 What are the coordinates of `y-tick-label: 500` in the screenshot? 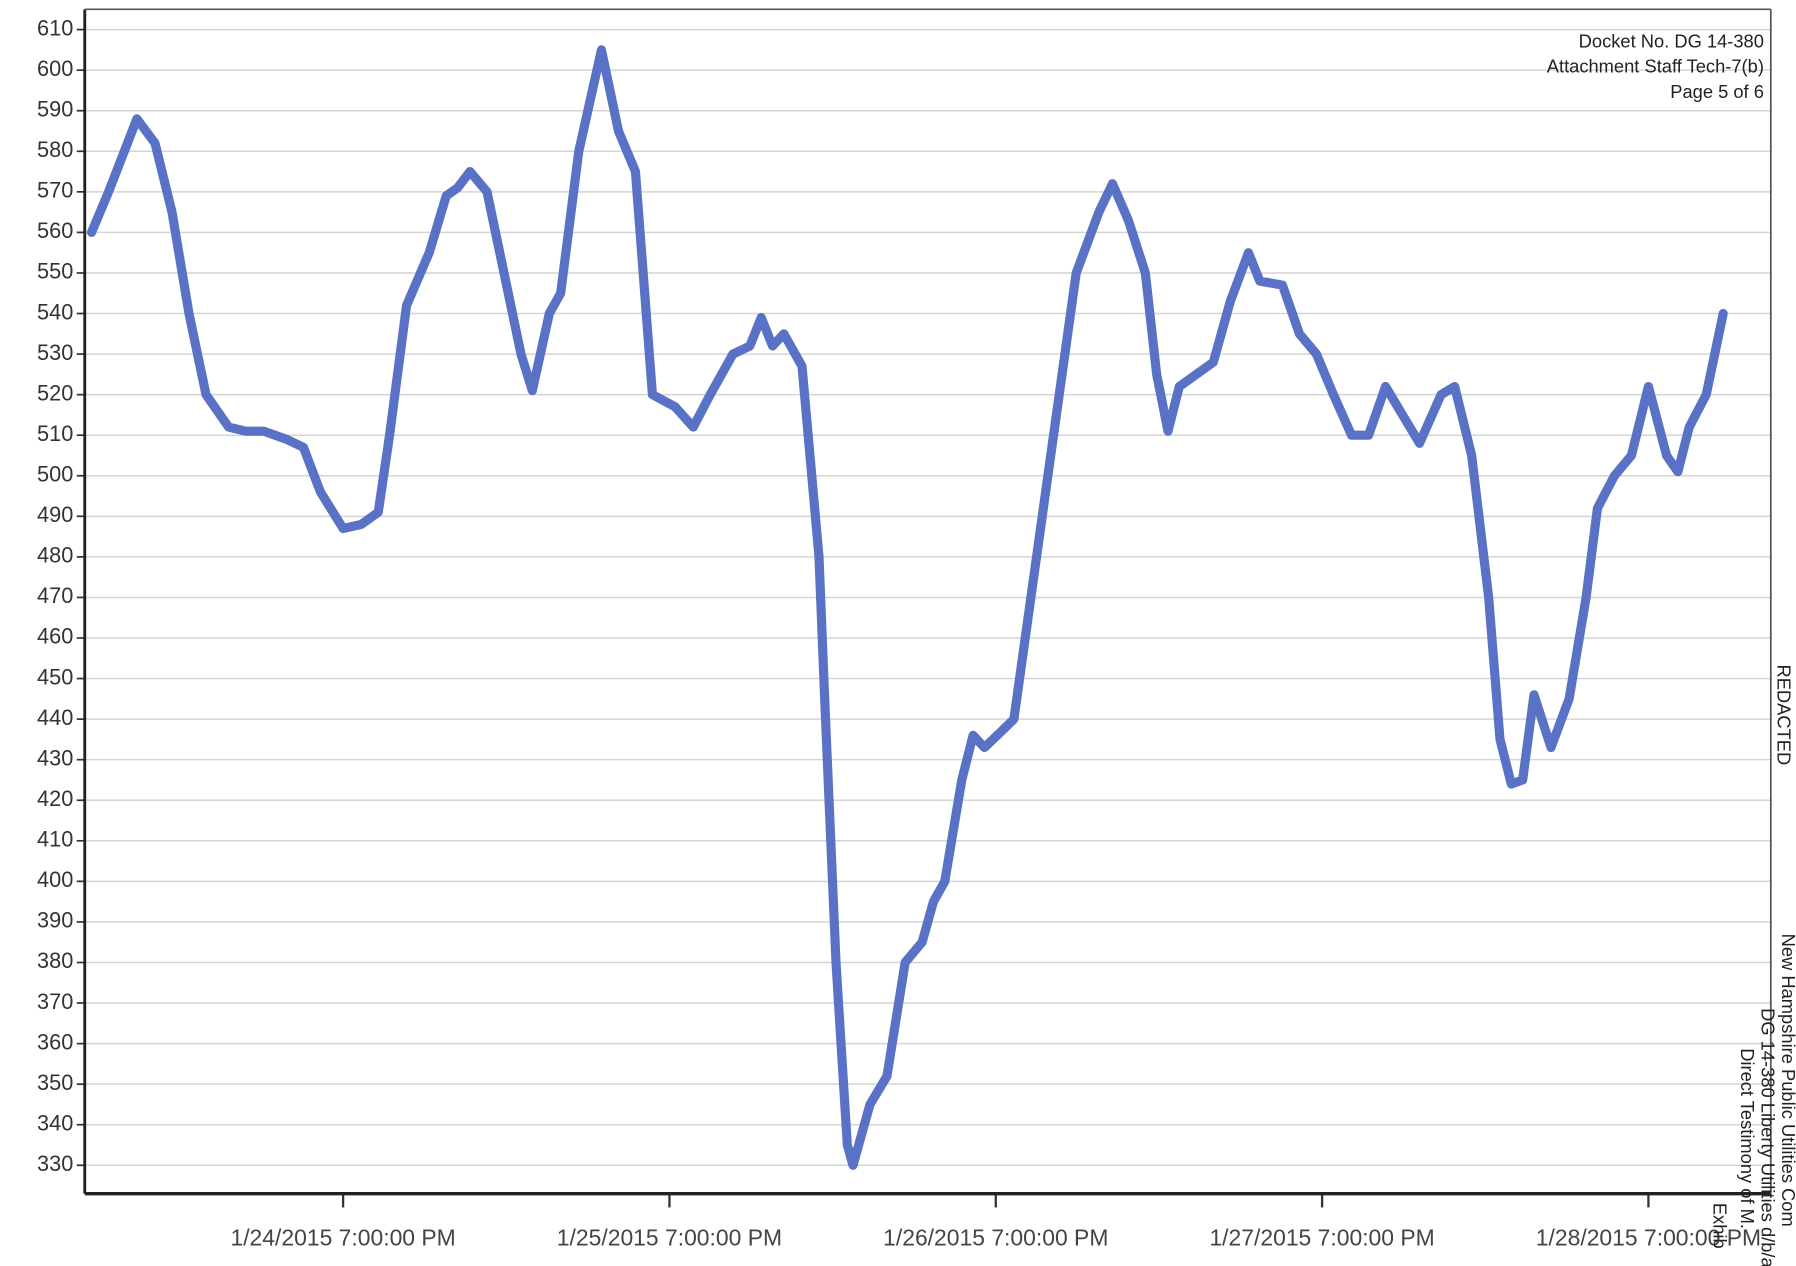 It's located at (55, 474).